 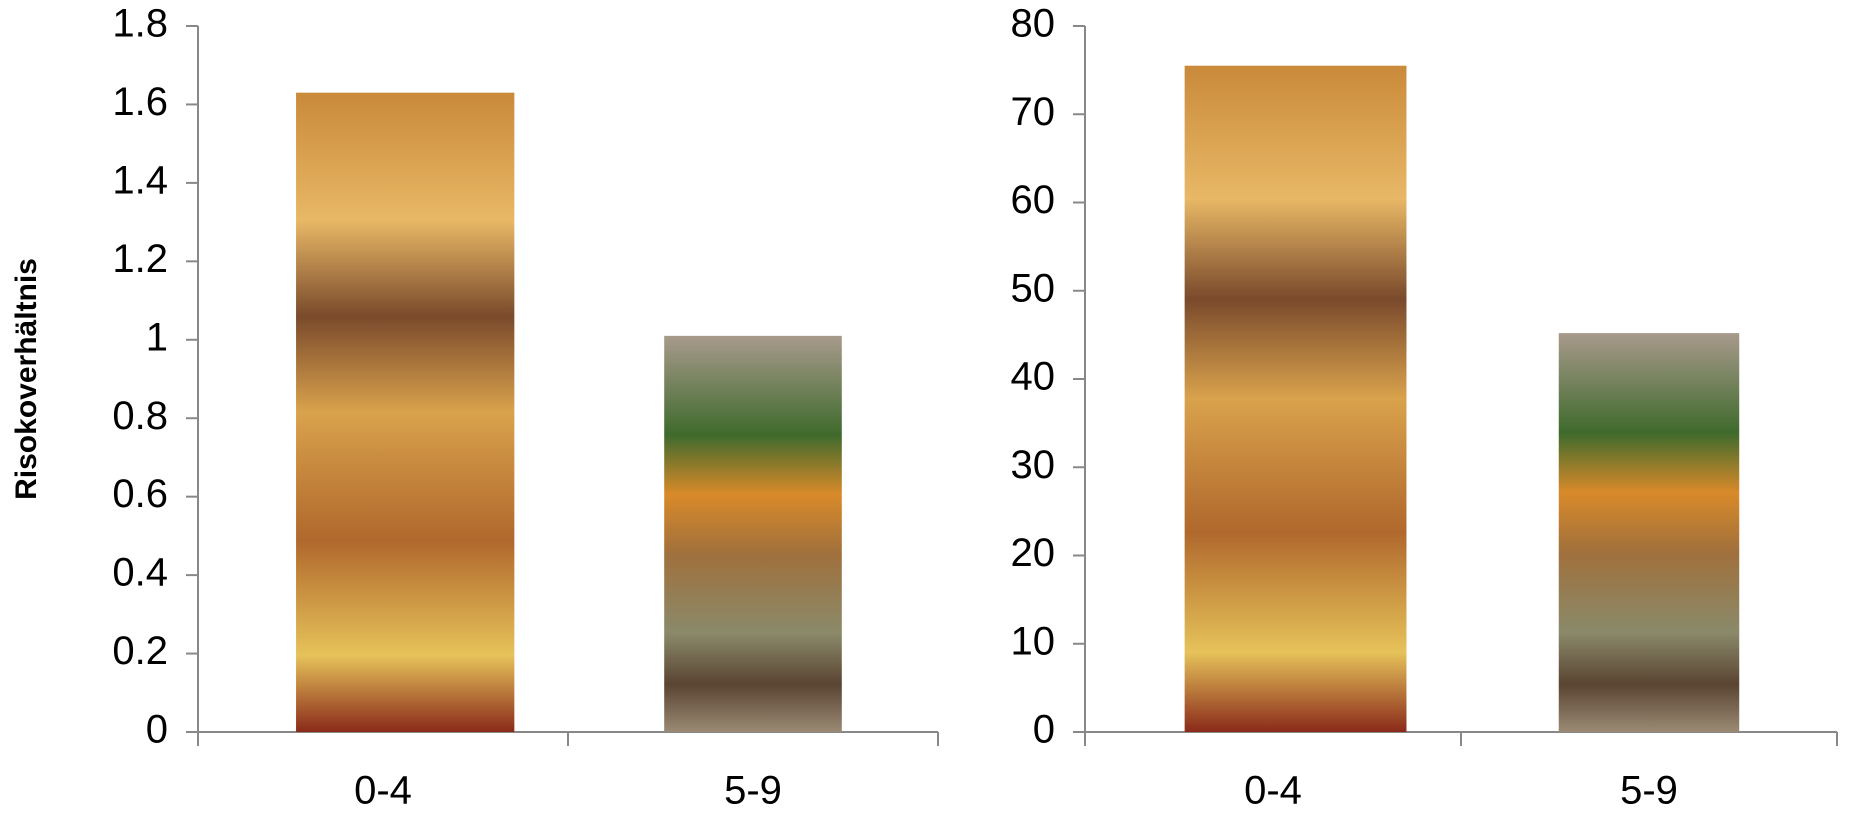 What do you see at coordinates (140, 24) in the screenshot?
I see `y-tick-label: 1.8` at bounding box center [140, 24].